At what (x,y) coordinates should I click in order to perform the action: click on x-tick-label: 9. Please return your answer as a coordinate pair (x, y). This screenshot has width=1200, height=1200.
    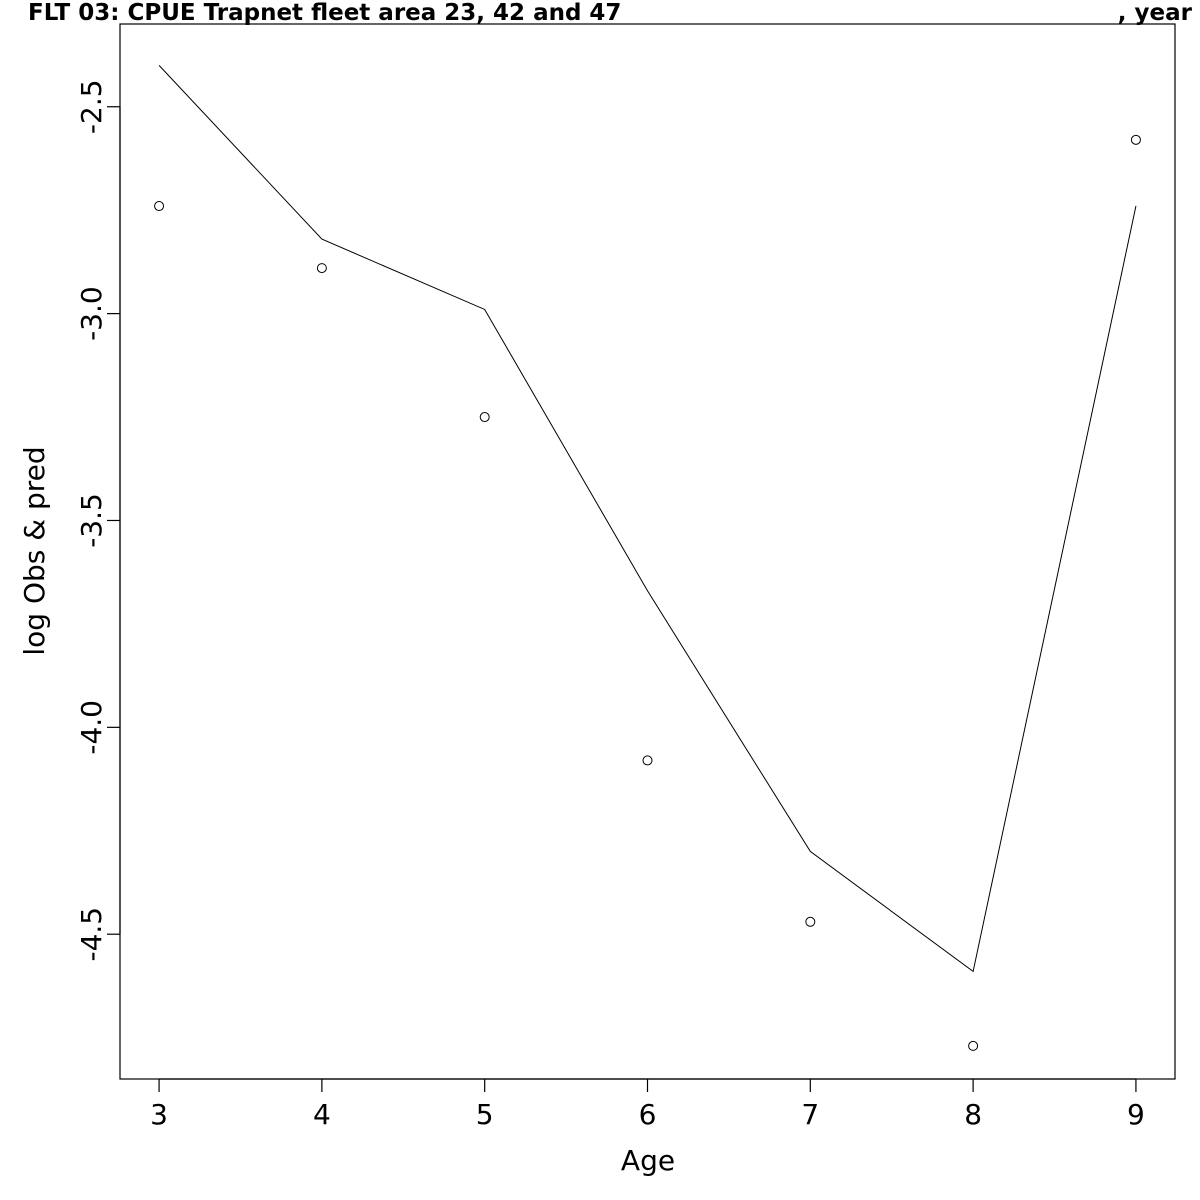
    Looking at the image, I should click on (1136, 1114).